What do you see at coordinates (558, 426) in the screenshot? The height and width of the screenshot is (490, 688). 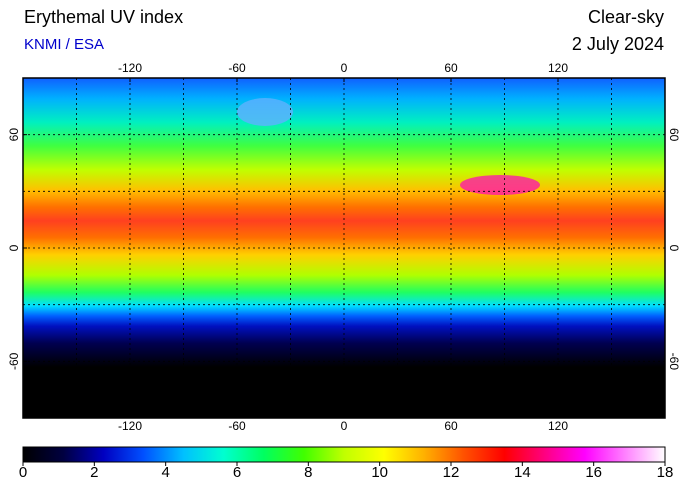 I see `lon-label-bottom: 120` at bounding box center [558, 426].